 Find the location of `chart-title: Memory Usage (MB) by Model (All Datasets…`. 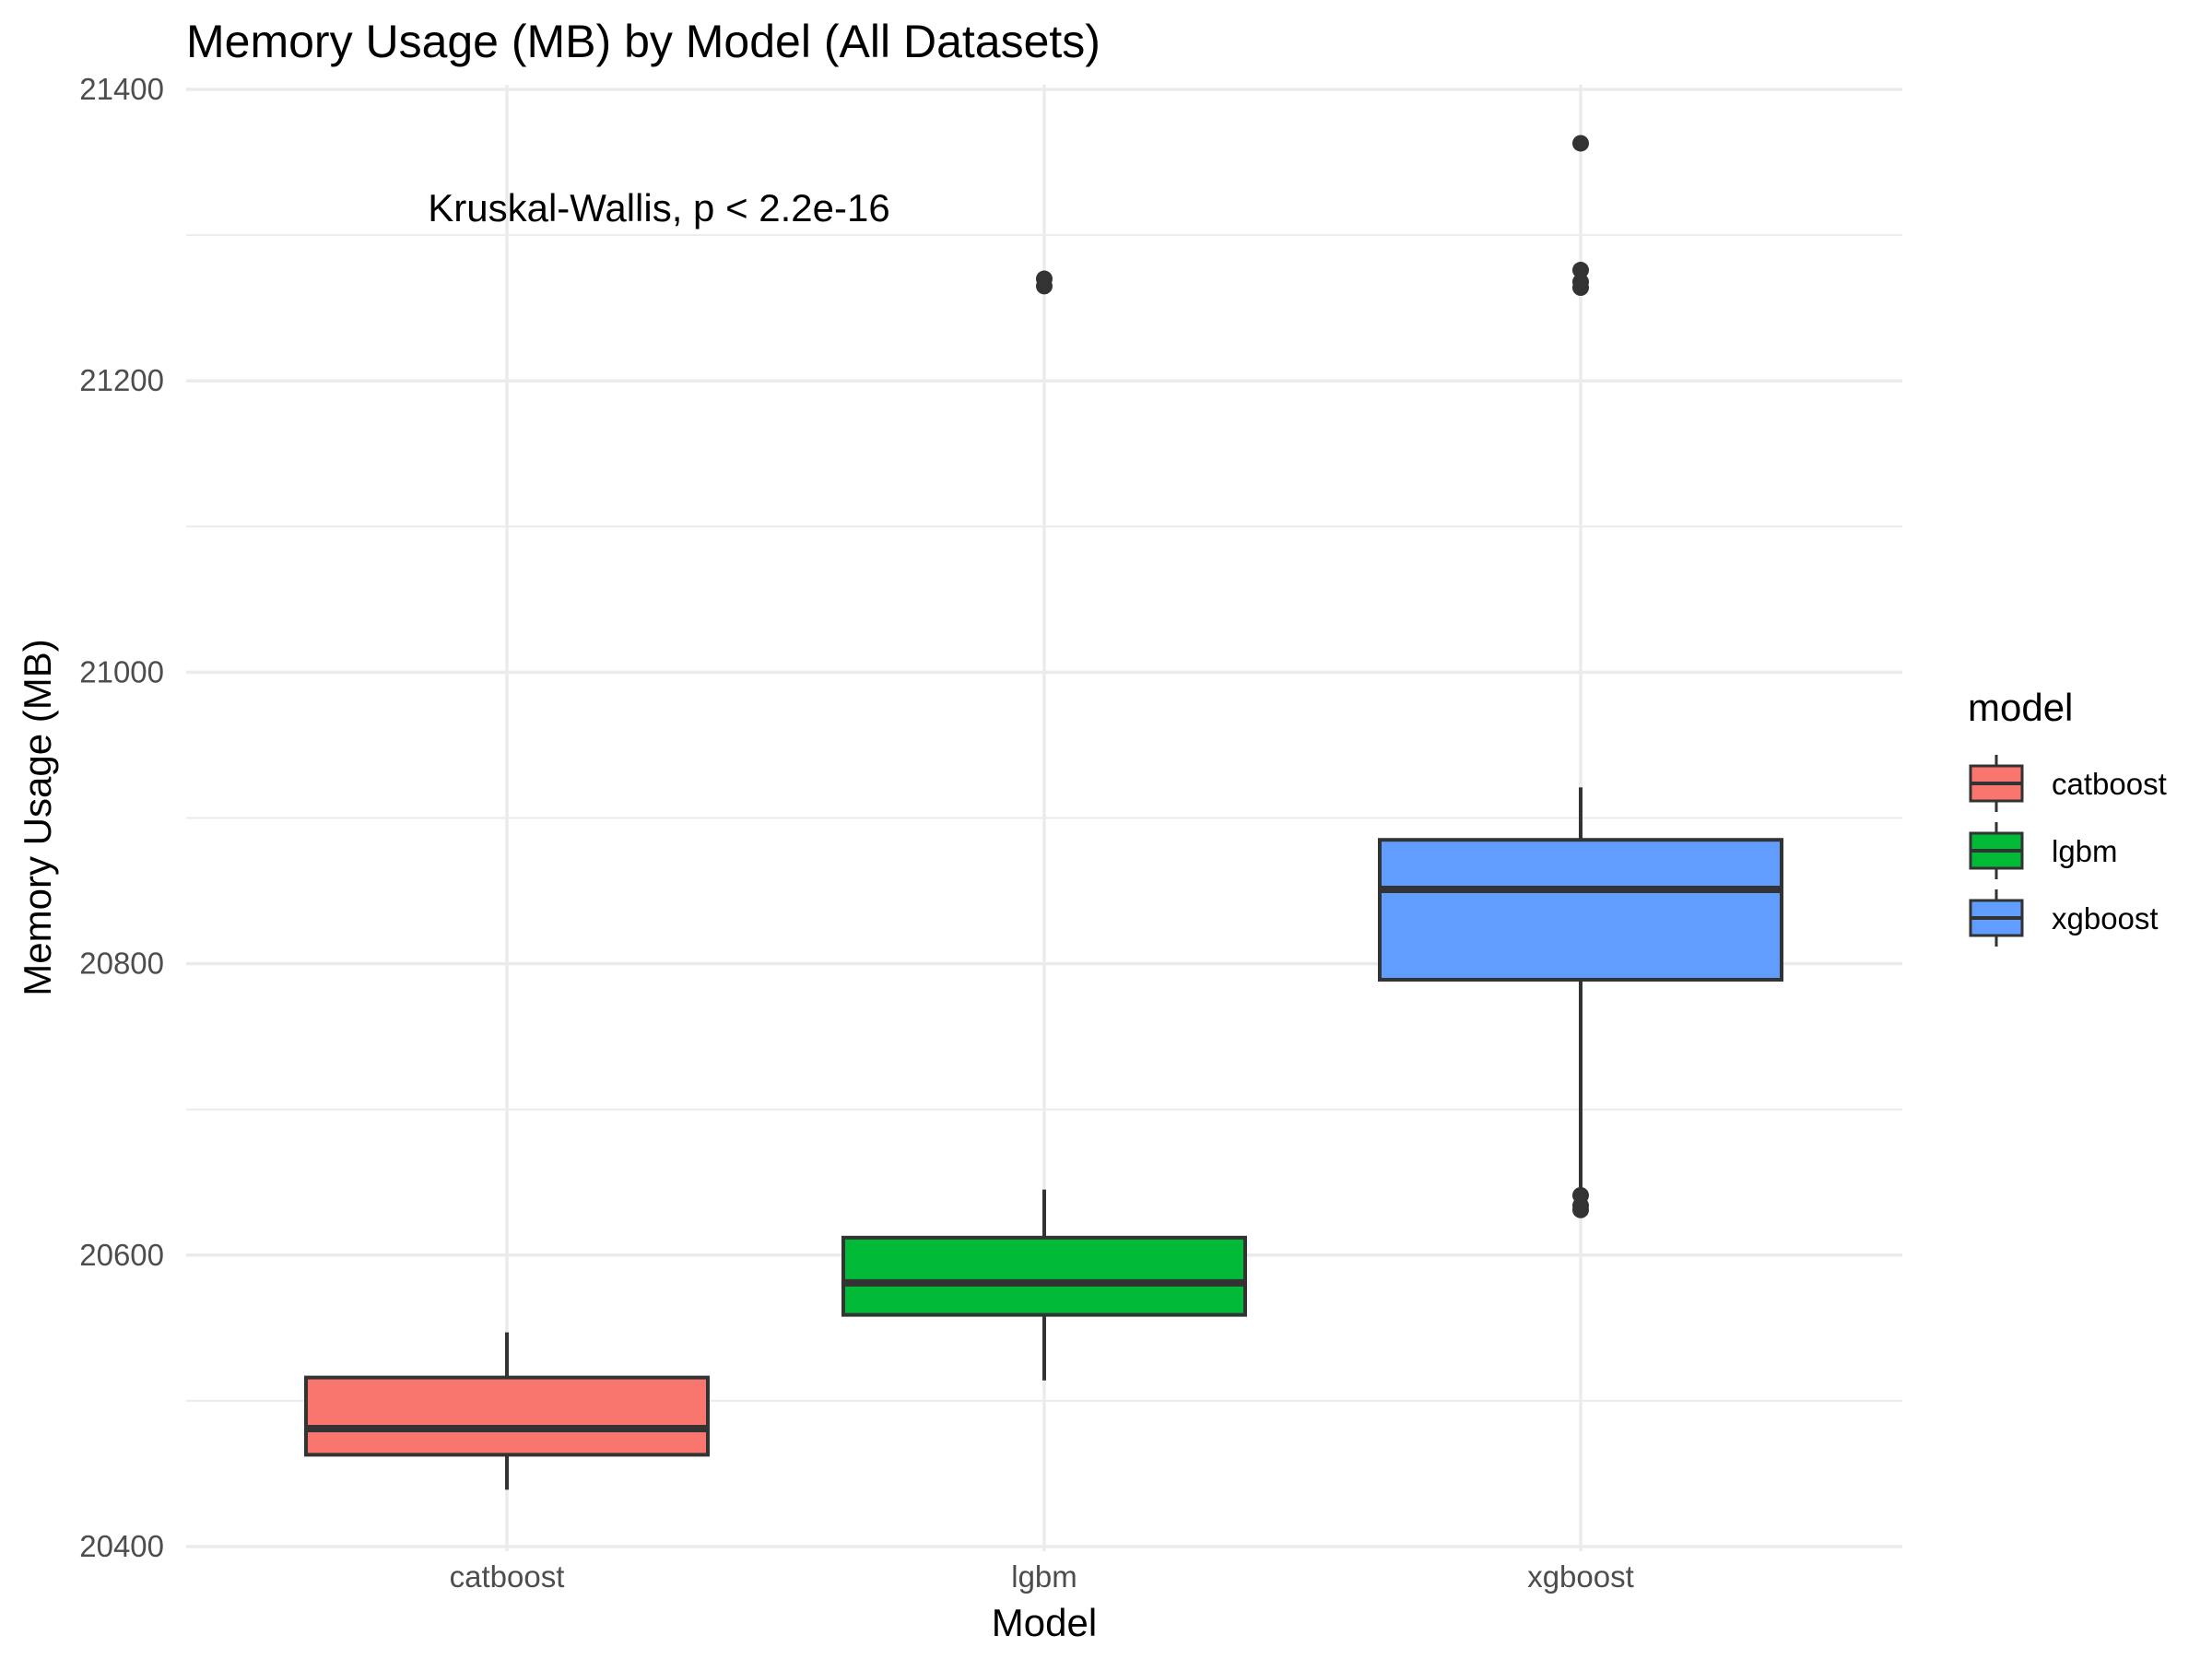

chart-title: Memory Usage (MB) by Model (All Datasets… is located at coordinates (643, 41).